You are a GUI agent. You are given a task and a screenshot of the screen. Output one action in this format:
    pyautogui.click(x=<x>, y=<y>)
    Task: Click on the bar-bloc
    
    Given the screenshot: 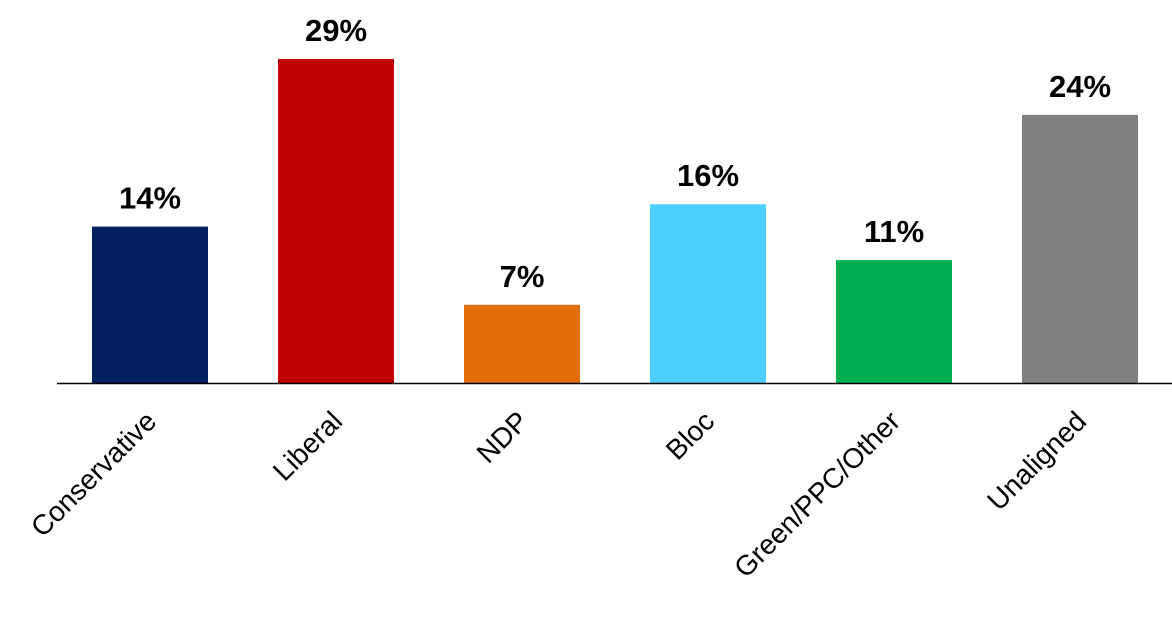 What is the action you would take?
    pyautogui.click(x=708, y=293)
    